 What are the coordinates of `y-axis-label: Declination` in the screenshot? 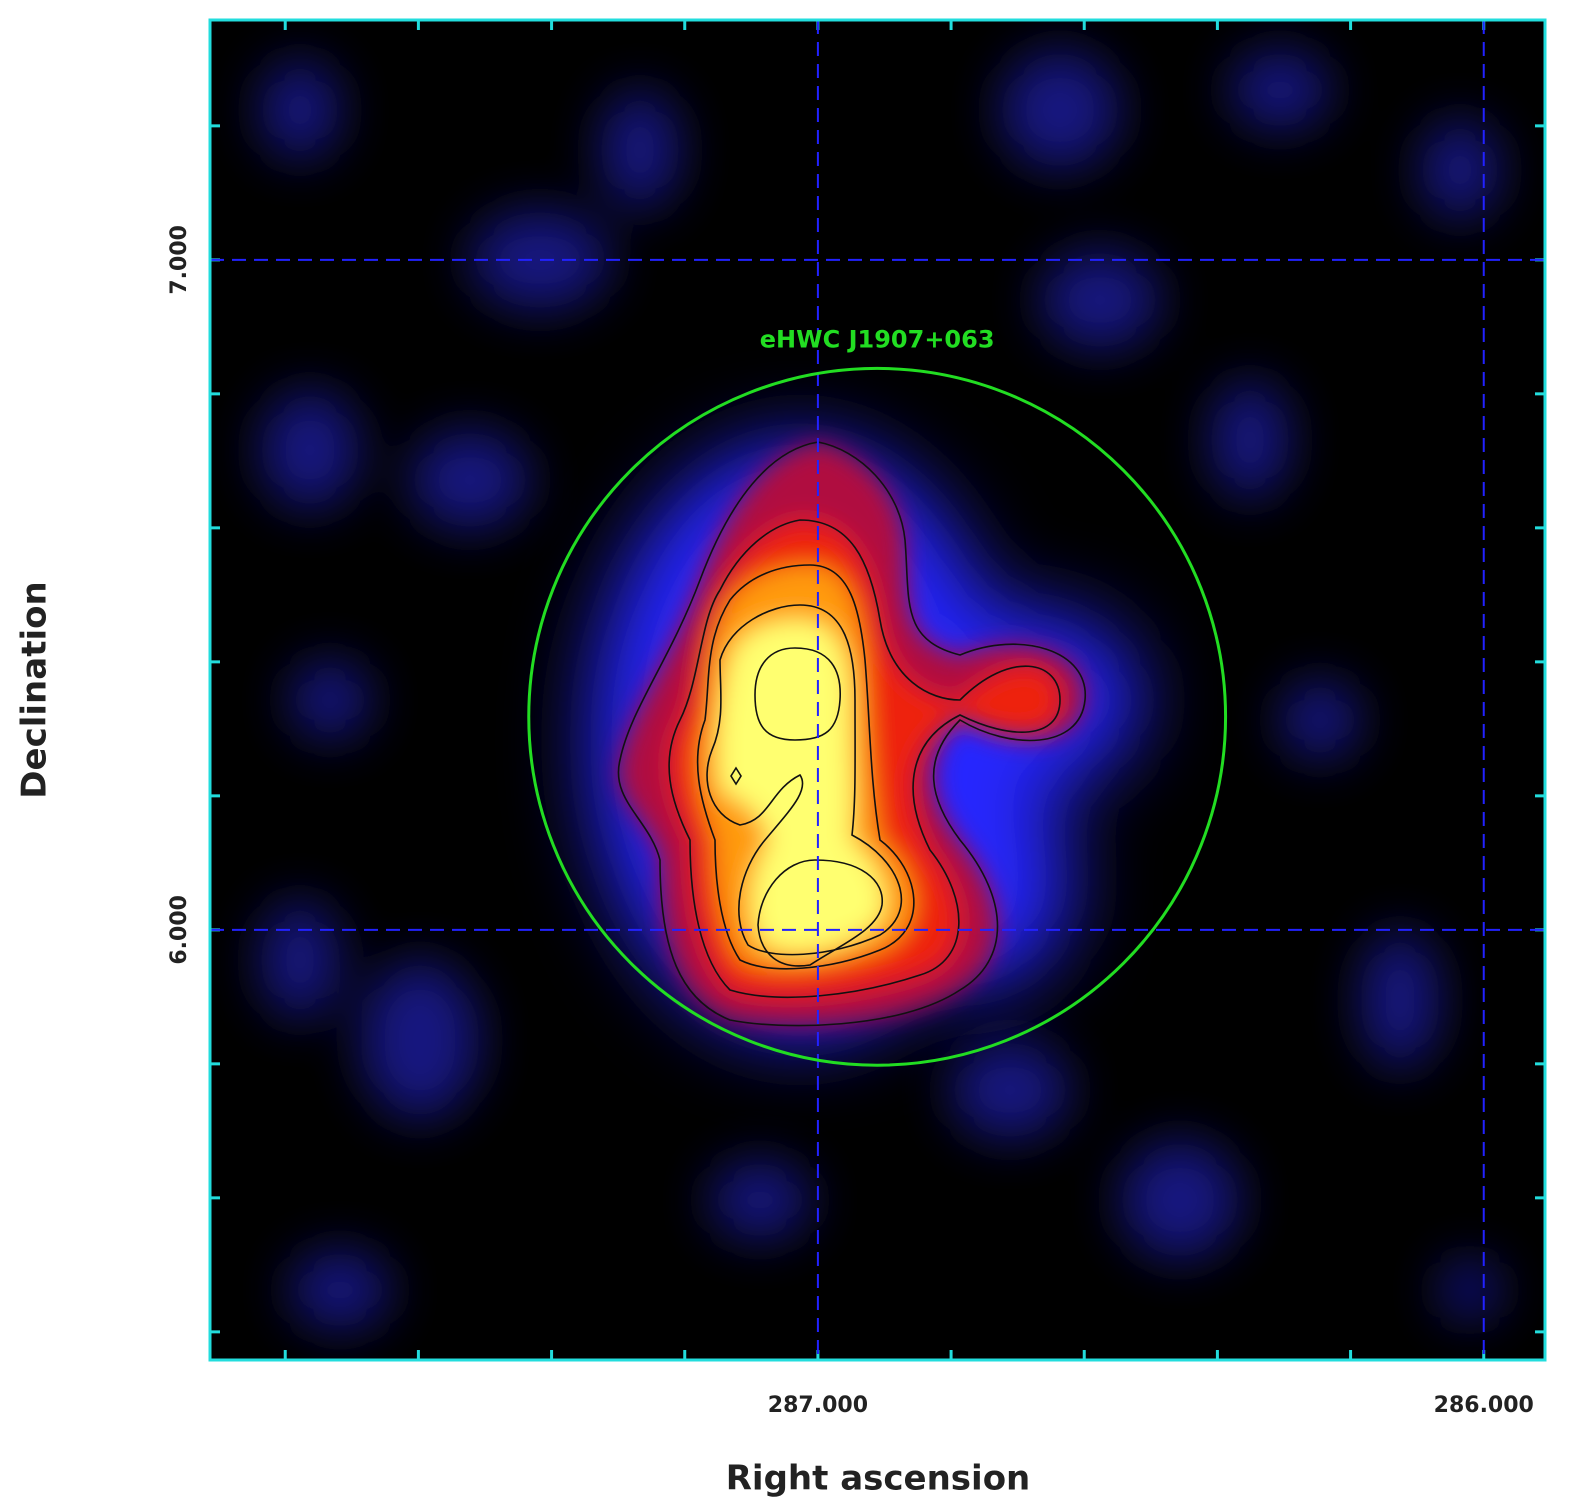 It's located at (35, 689).